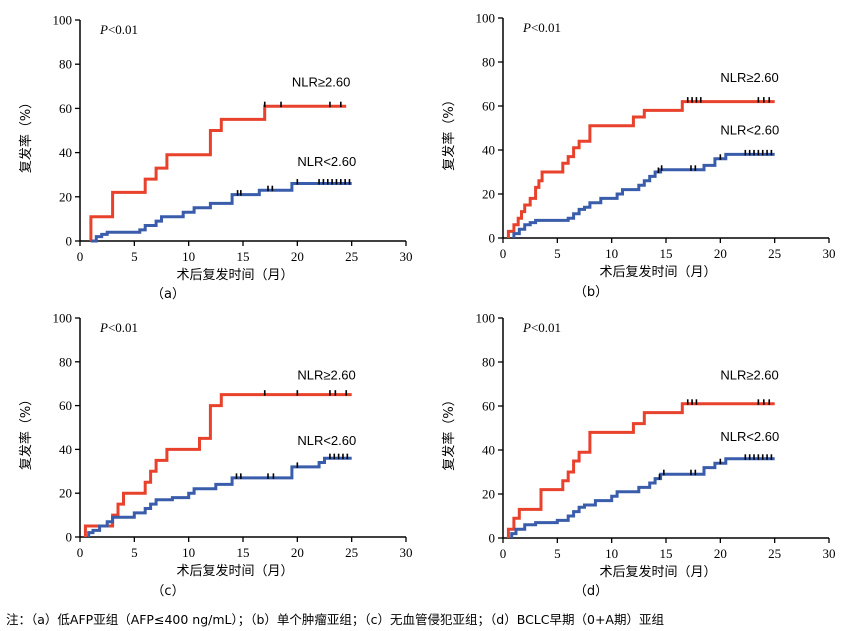 This screenshot has width=844, height=631. I want to click on panel-label: （d）, so click(591, 591).